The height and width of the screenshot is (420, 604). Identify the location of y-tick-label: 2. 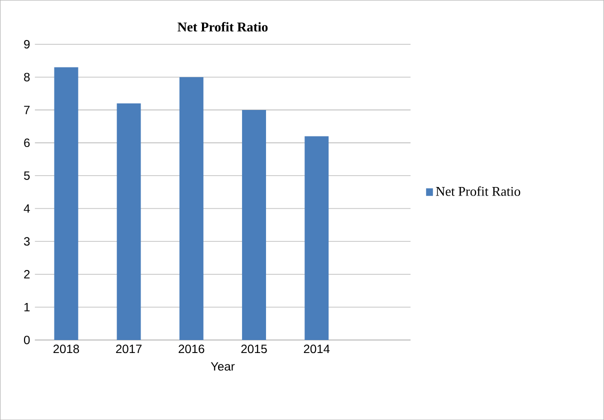
(27, 274).